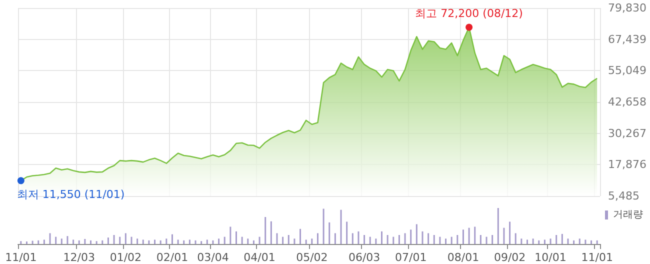 This screenshot has height=264, width=650. I want to click on annotation: 최저 11,550 (11/01), so click(70, 195).